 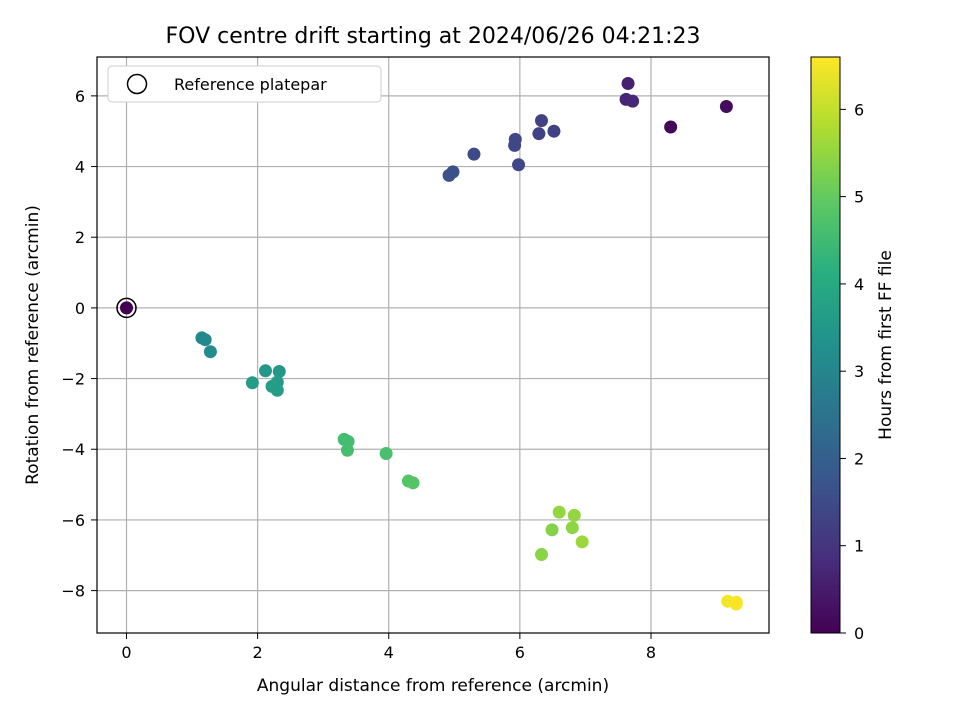 I want to click on colorbar: 0 1 2 3 4 5 6 Hours from first FF file, so click(x=853, y=349).